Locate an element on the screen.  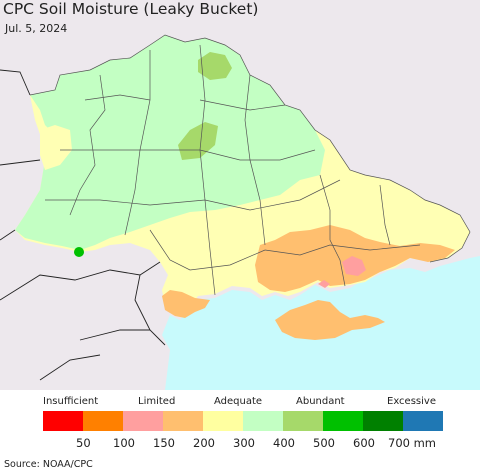
legend-category-insufficient: Insufficient is located at coordinates (71, 401).